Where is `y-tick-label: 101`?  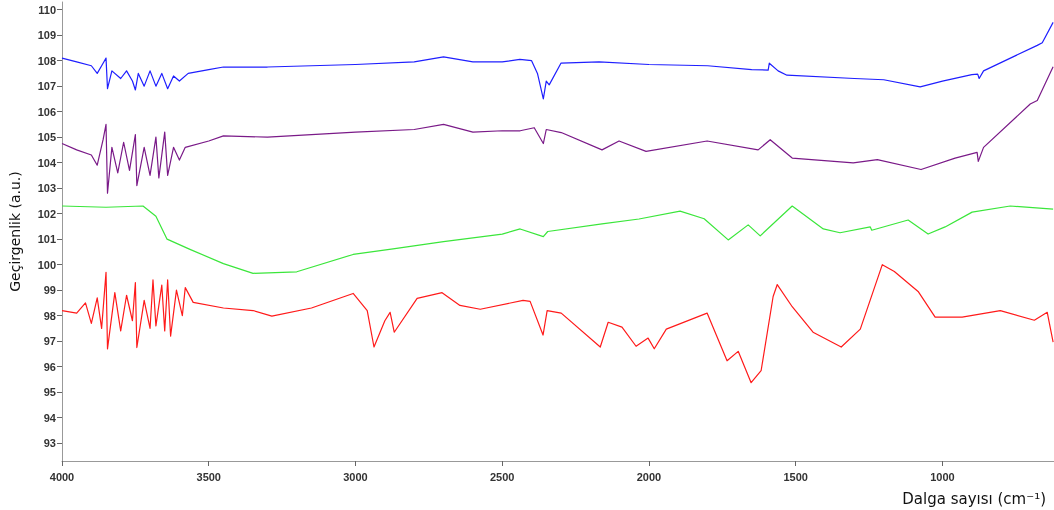
y-tick-label: 101 is located at coordinates (46, 239).